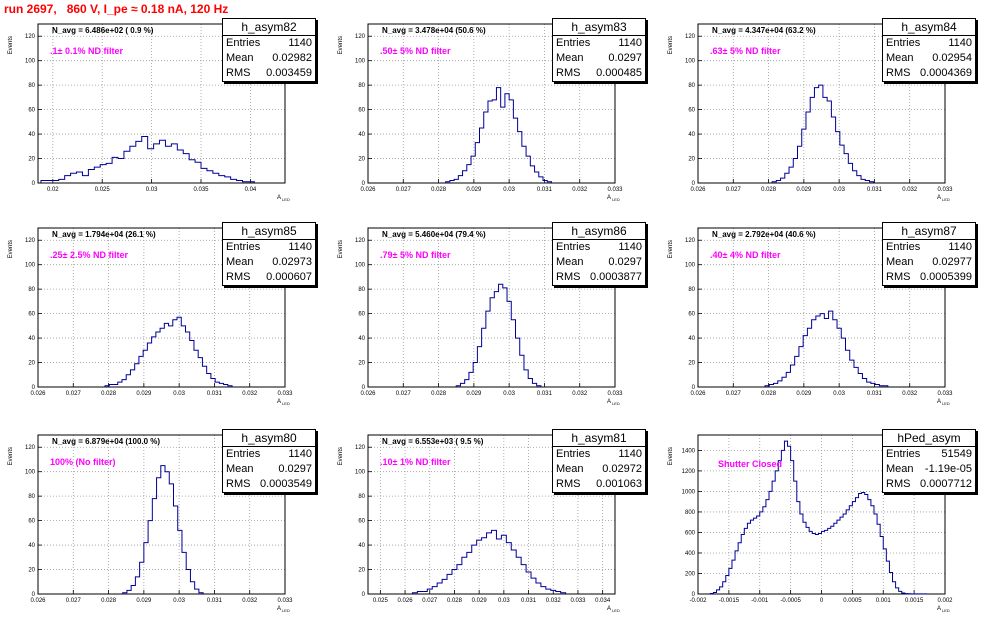 The width and height of the screenshot is (996, 622). What do you see at coordinates (406, 601) in the screenshot?
I see `x-tick-label: 0.026` at bounding box center [406, 601].